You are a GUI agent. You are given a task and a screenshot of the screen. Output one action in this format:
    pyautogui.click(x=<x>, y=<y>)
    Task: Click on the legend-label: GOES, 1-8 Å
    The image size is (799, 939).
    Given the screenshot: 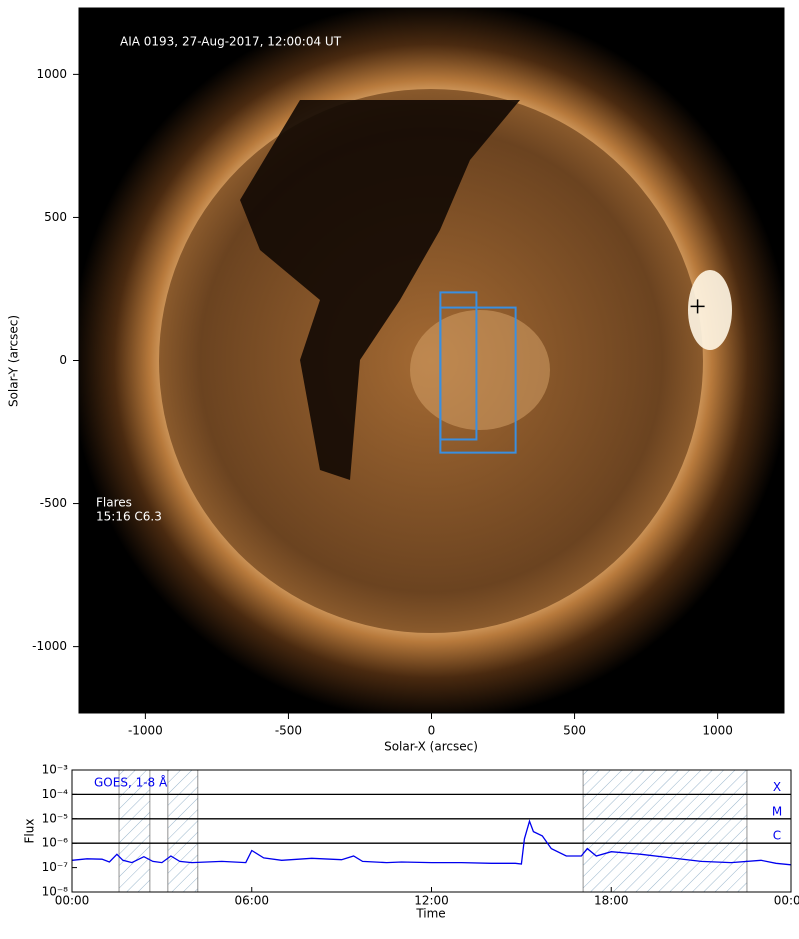 What is the action you would take?
    pyautogui.click(x=131, y=782)
    